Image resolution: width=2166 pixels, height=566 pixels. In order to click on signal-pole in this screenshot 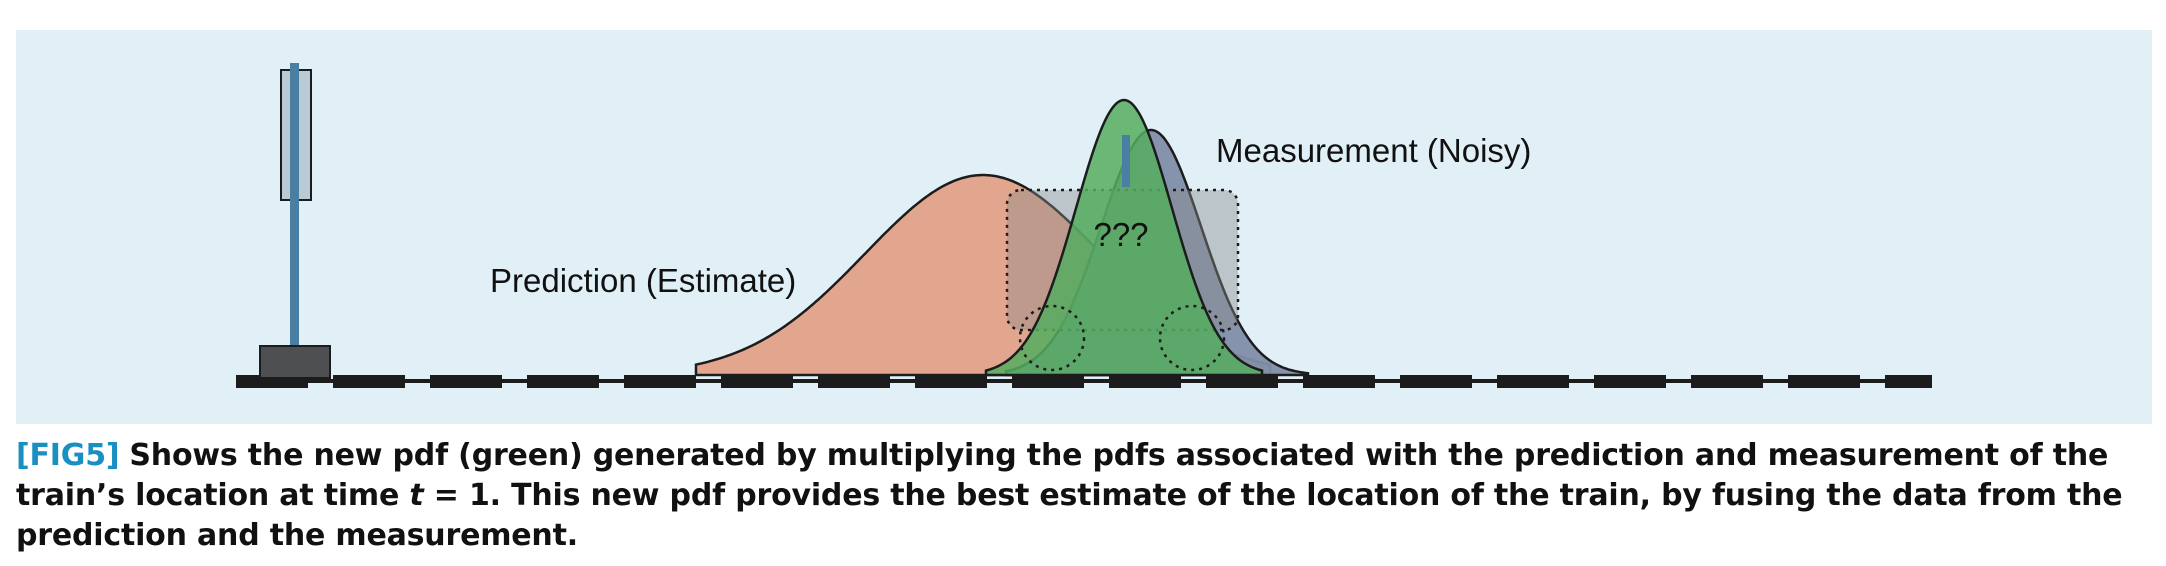, I will do `click(294, 208)`.